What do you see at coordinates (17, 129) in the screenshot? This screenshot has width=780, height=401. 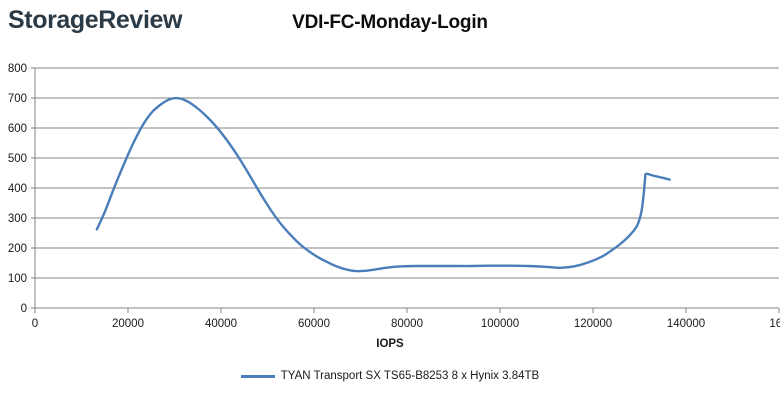 I see `y-tick-label: 600` at bounding box center [17, 129].